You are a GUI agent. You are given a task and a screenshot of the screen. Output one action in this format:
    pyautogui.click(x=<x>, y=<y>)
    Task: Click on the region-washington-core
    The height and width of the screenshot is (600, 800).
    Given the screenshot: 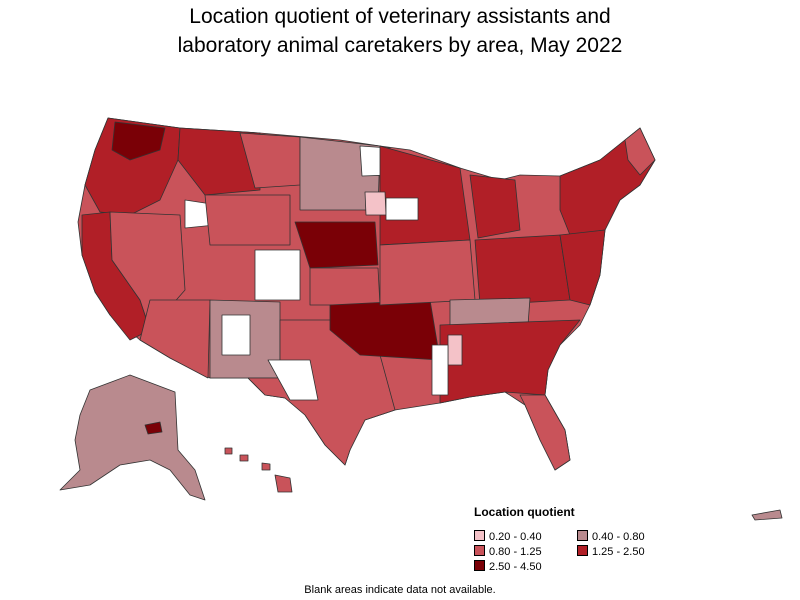 What is the action you would take?
    pyautogui.click(x=138, y=141)
    